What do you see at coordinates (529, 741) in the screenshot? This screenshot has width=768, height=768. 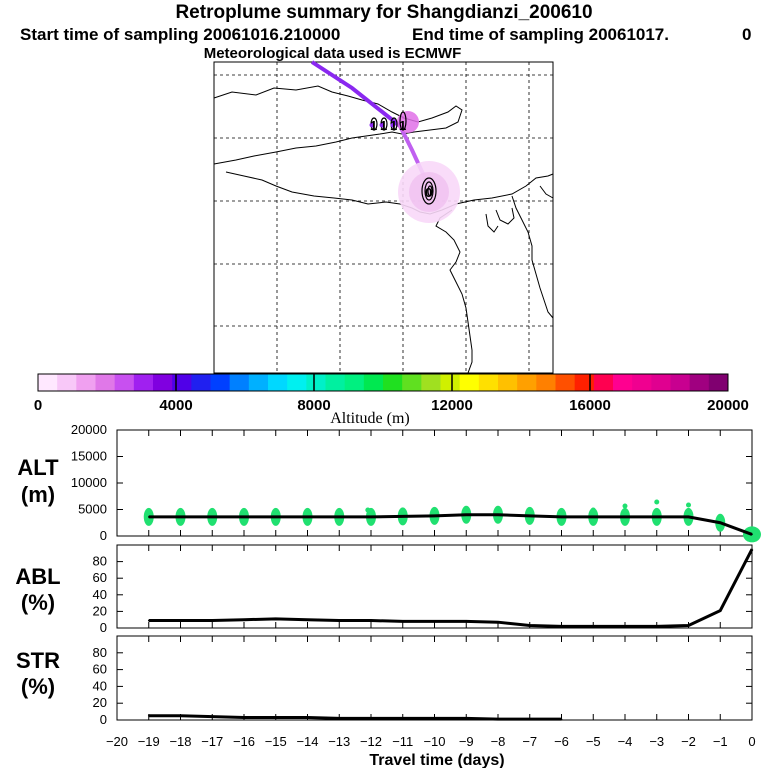 I see `x-tick-label: −7` at bounding box center [529, 741].